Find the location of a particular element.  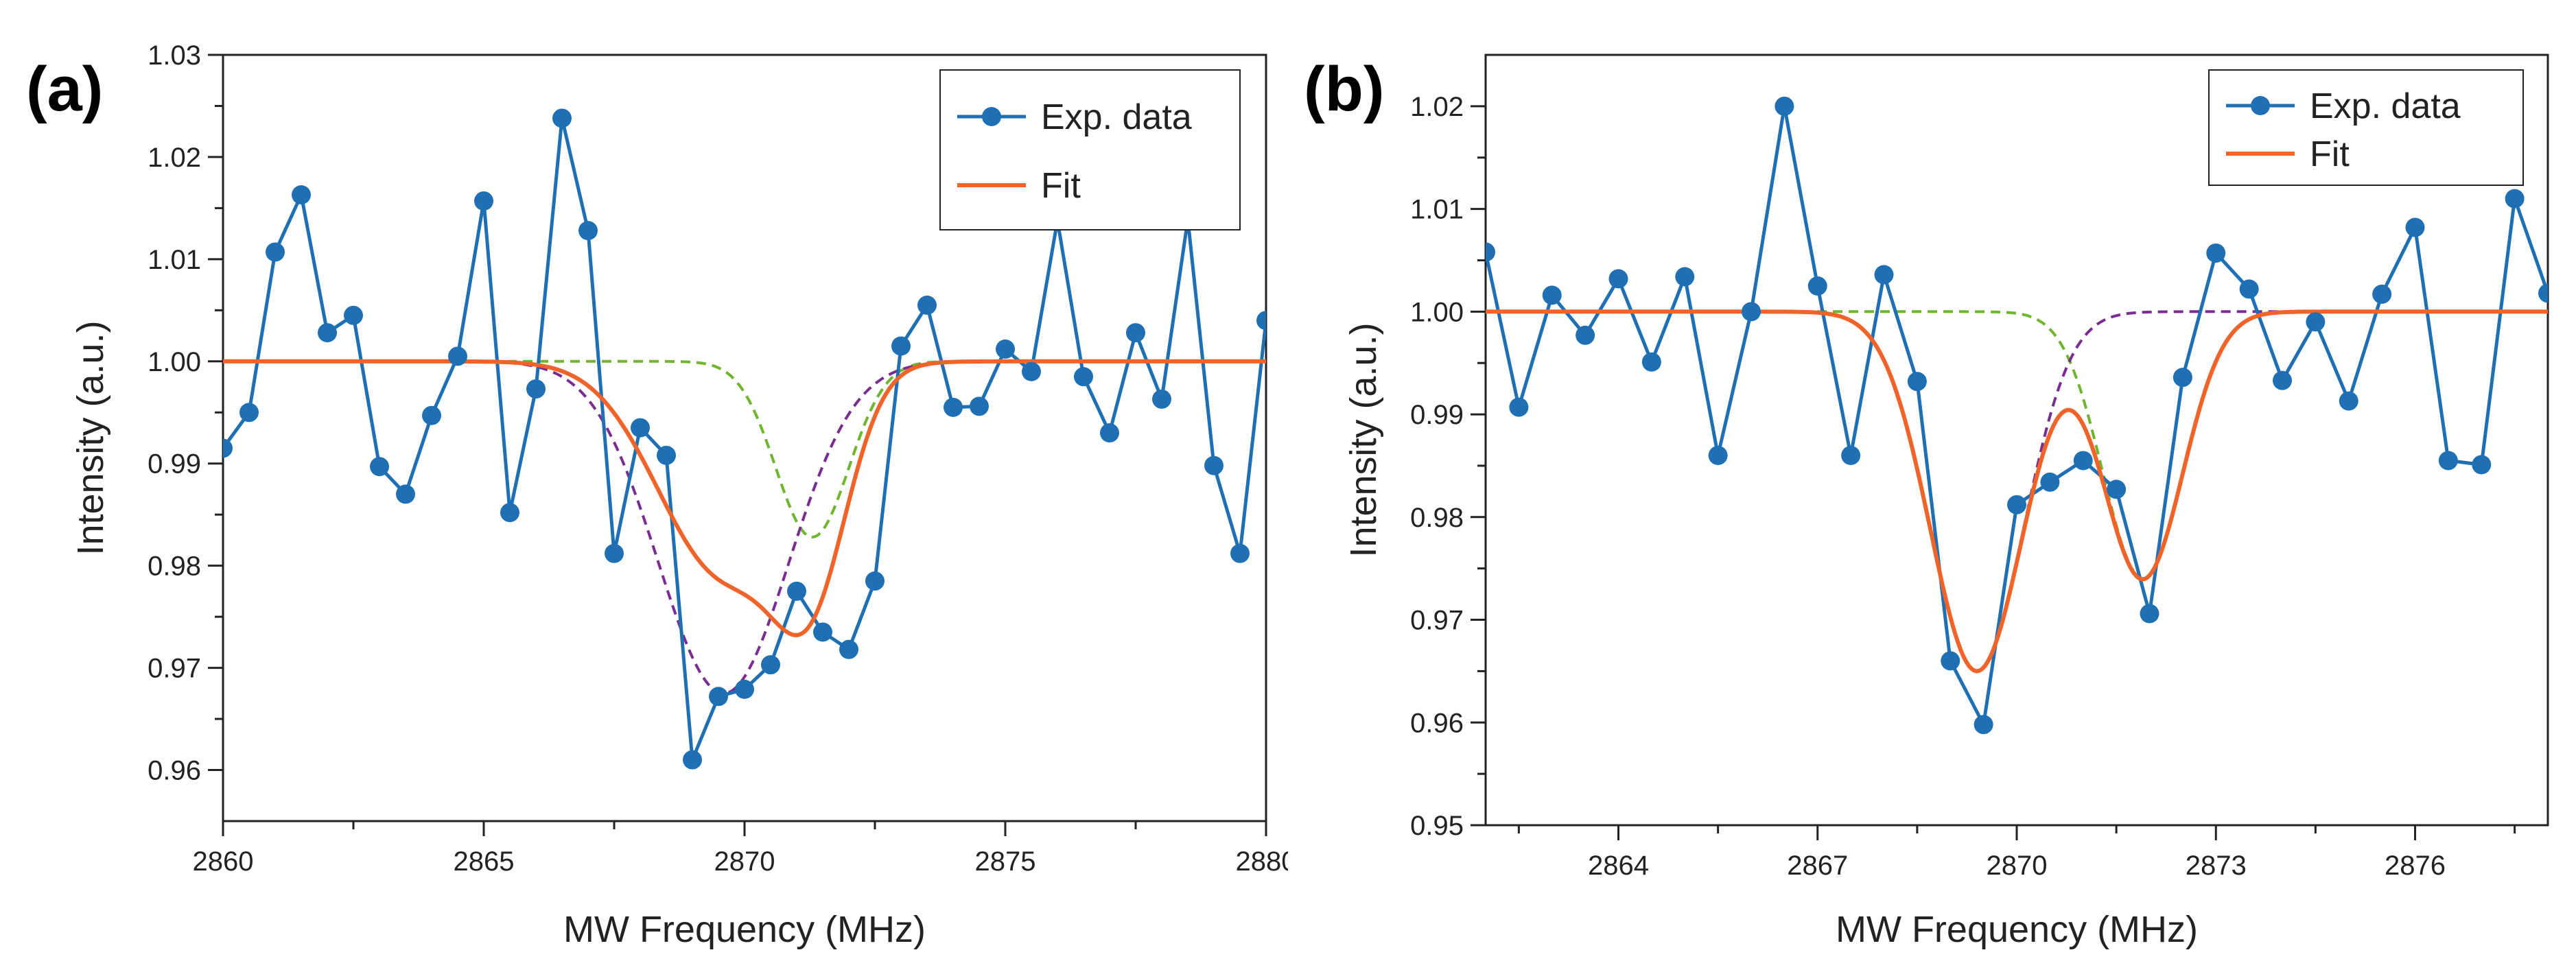

x-tick-label: 2860 is located at coordinates (223, 862).